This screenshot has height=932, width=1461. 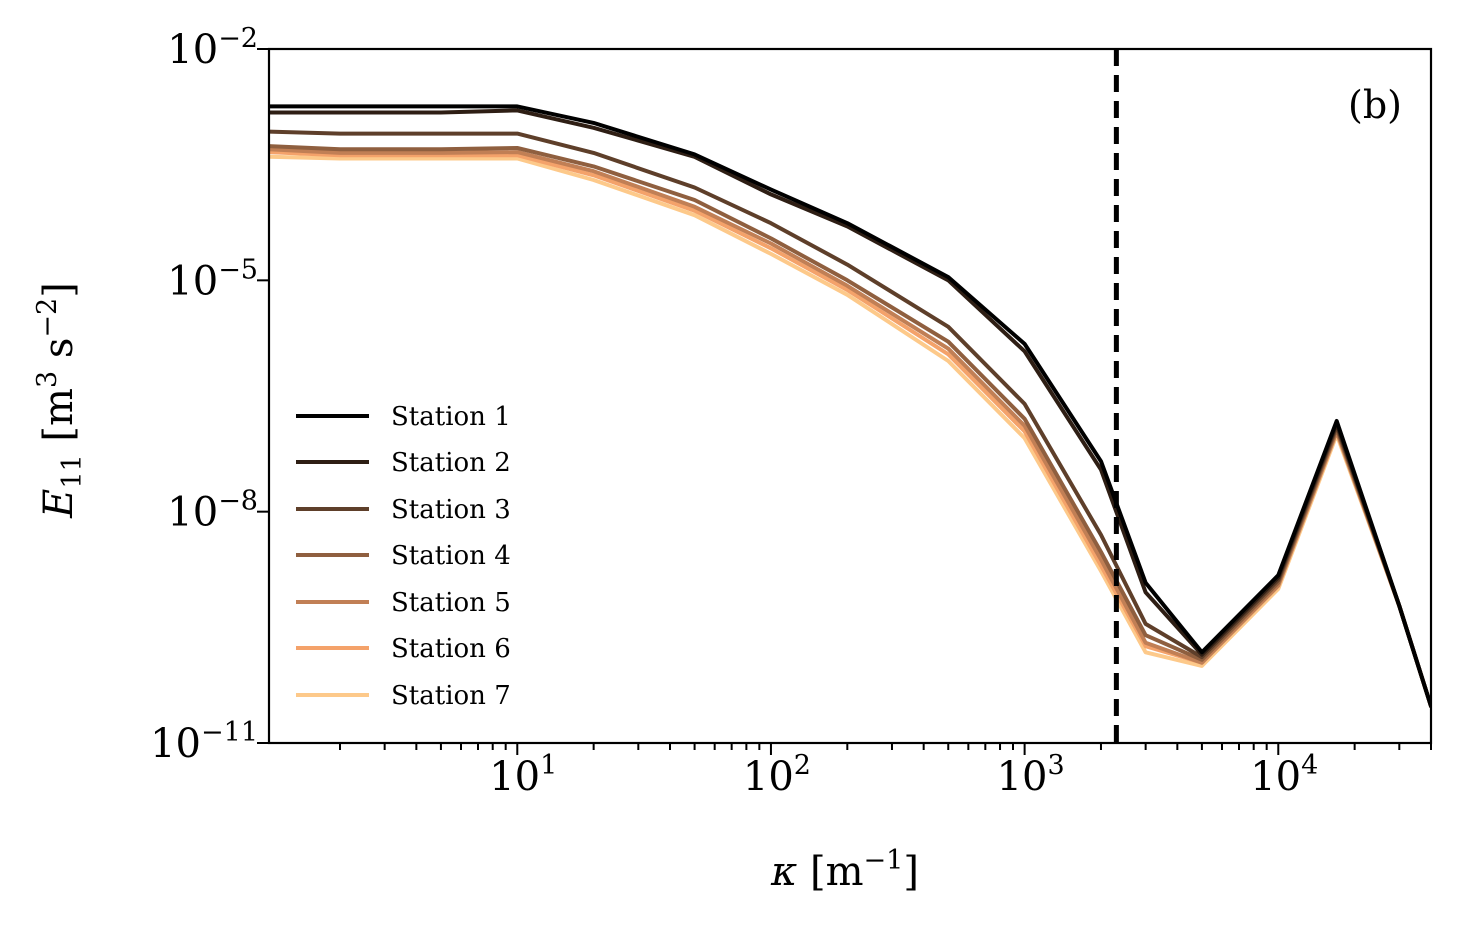 I want to click on legend-entry: Station 4, so click(x=403, y=556).